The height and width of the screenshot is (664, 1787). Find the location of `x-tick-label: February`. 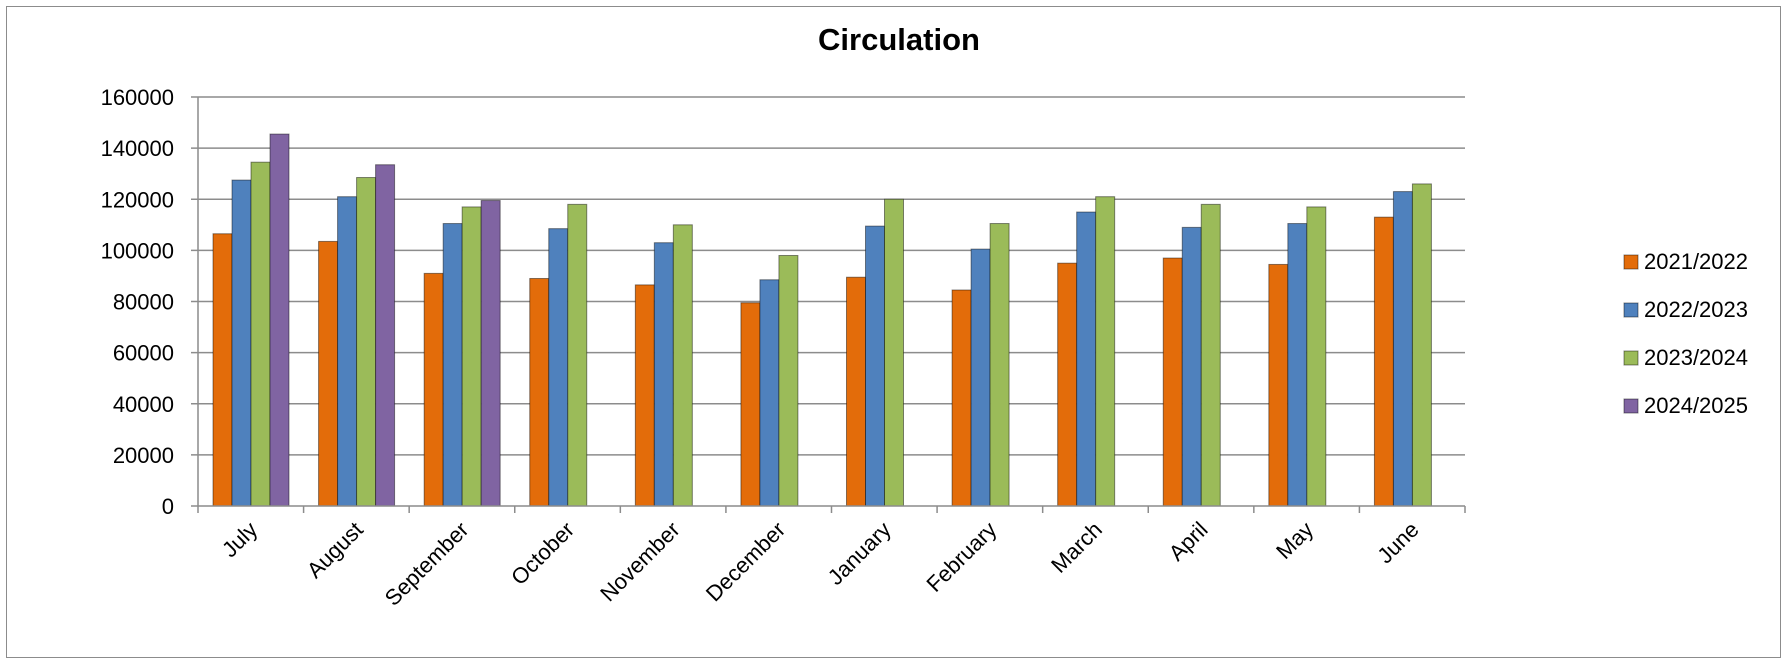

x-tick-label: February is located at coordinates (961, 557).